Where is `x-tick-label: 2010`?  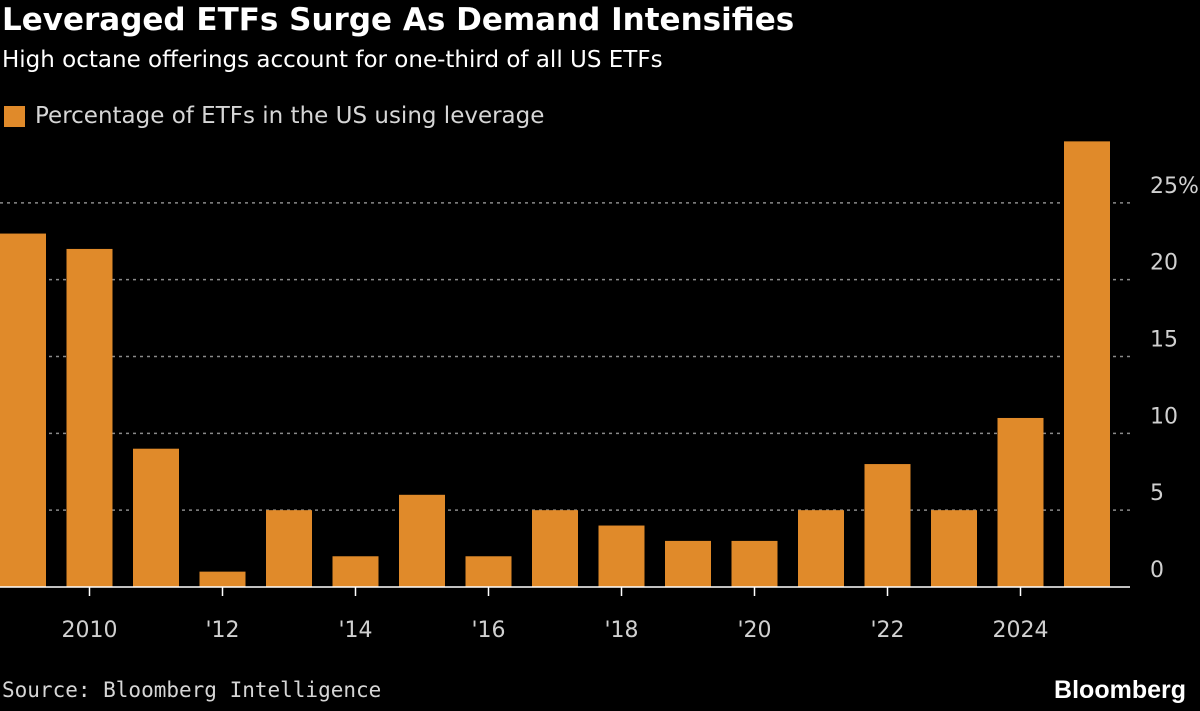
x-tick-label: 2010 is located at coordinates (90, 630).